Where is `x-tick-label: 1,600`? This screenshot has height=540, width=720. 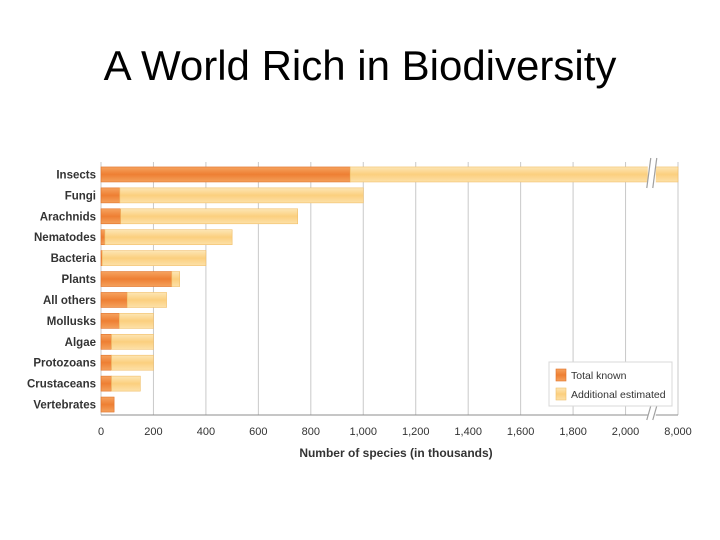
x-tick-label: 1,600 is located at coordinates (521, 432).